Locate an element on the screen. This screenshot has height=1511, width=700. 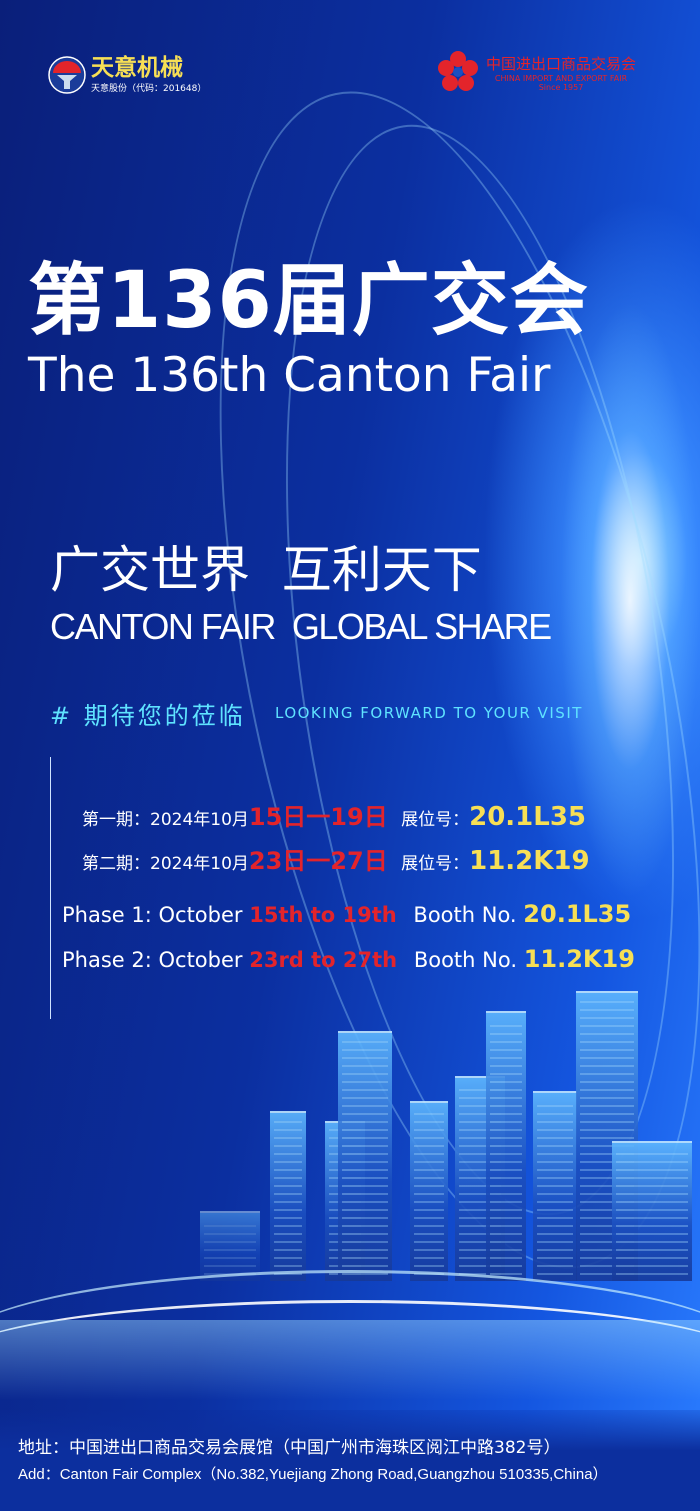
phase-dates: 15th to 19th is located at coordinates (323, 915).